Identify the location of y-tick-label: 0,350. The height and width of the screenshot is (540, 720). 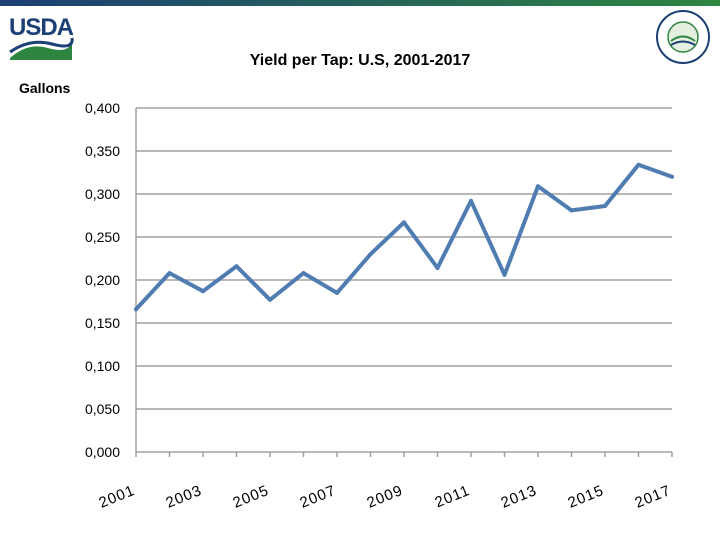
(102, 151).